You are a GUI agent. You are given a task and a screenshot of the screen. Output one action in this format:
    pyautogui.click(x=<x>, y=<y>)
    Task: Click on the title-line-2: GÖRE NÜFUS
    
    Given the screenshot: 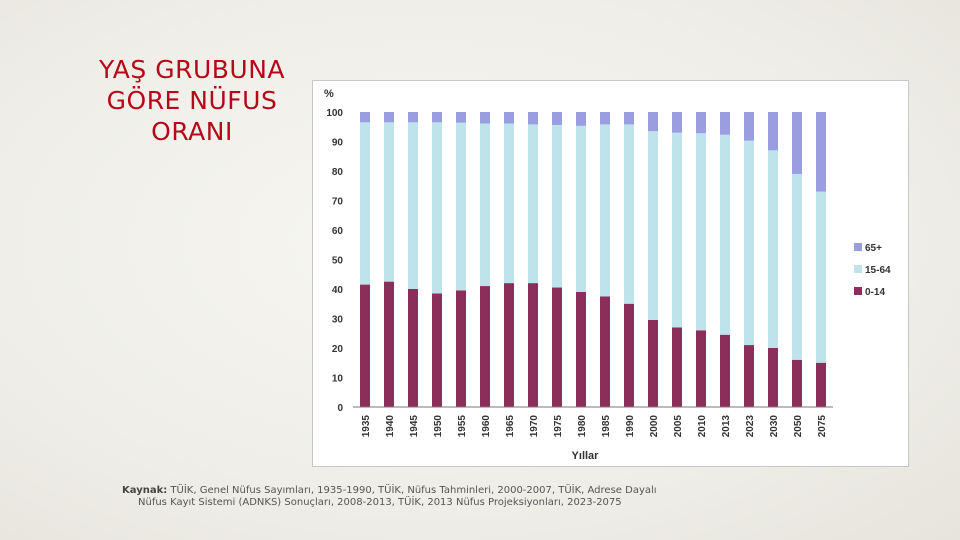 What is the action you would take?
    pyautogui.click(x=192, y=100)
    